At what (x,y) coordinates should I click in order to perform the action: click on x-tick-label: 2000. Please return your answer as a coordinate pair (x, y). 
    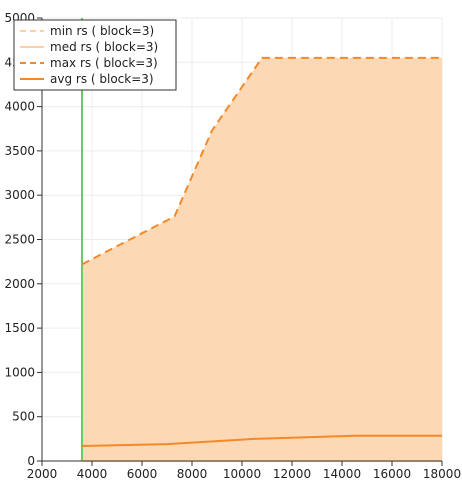
    Looking at the image, I should click on (42, 474).